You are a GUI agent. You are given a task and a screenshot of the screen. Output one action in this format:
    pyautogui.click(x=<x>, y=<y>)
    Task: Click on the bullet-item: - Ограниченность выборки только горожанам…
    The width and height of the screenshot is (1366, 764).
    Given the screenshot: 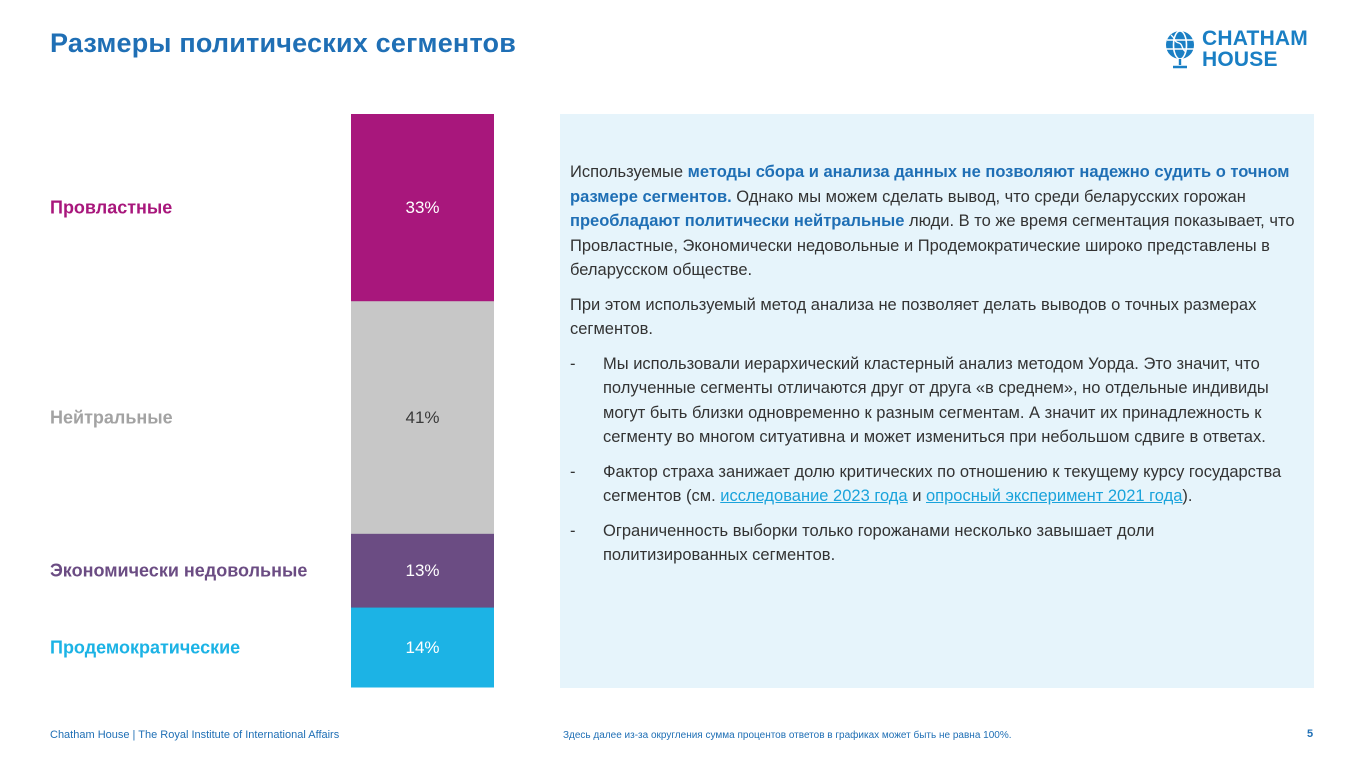 What is the action you would take?
    pyautogui.click(x=935, y=543)
    